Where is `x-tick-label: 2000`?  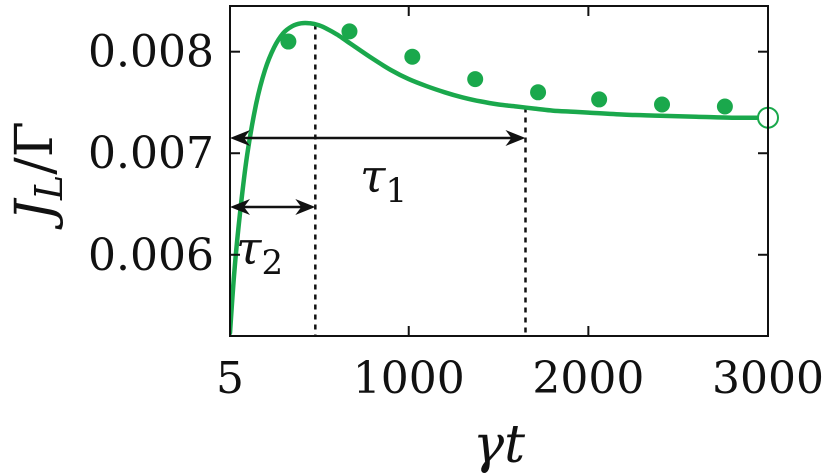 x-tick-label: 2000 is located at coordinates (588, 378).